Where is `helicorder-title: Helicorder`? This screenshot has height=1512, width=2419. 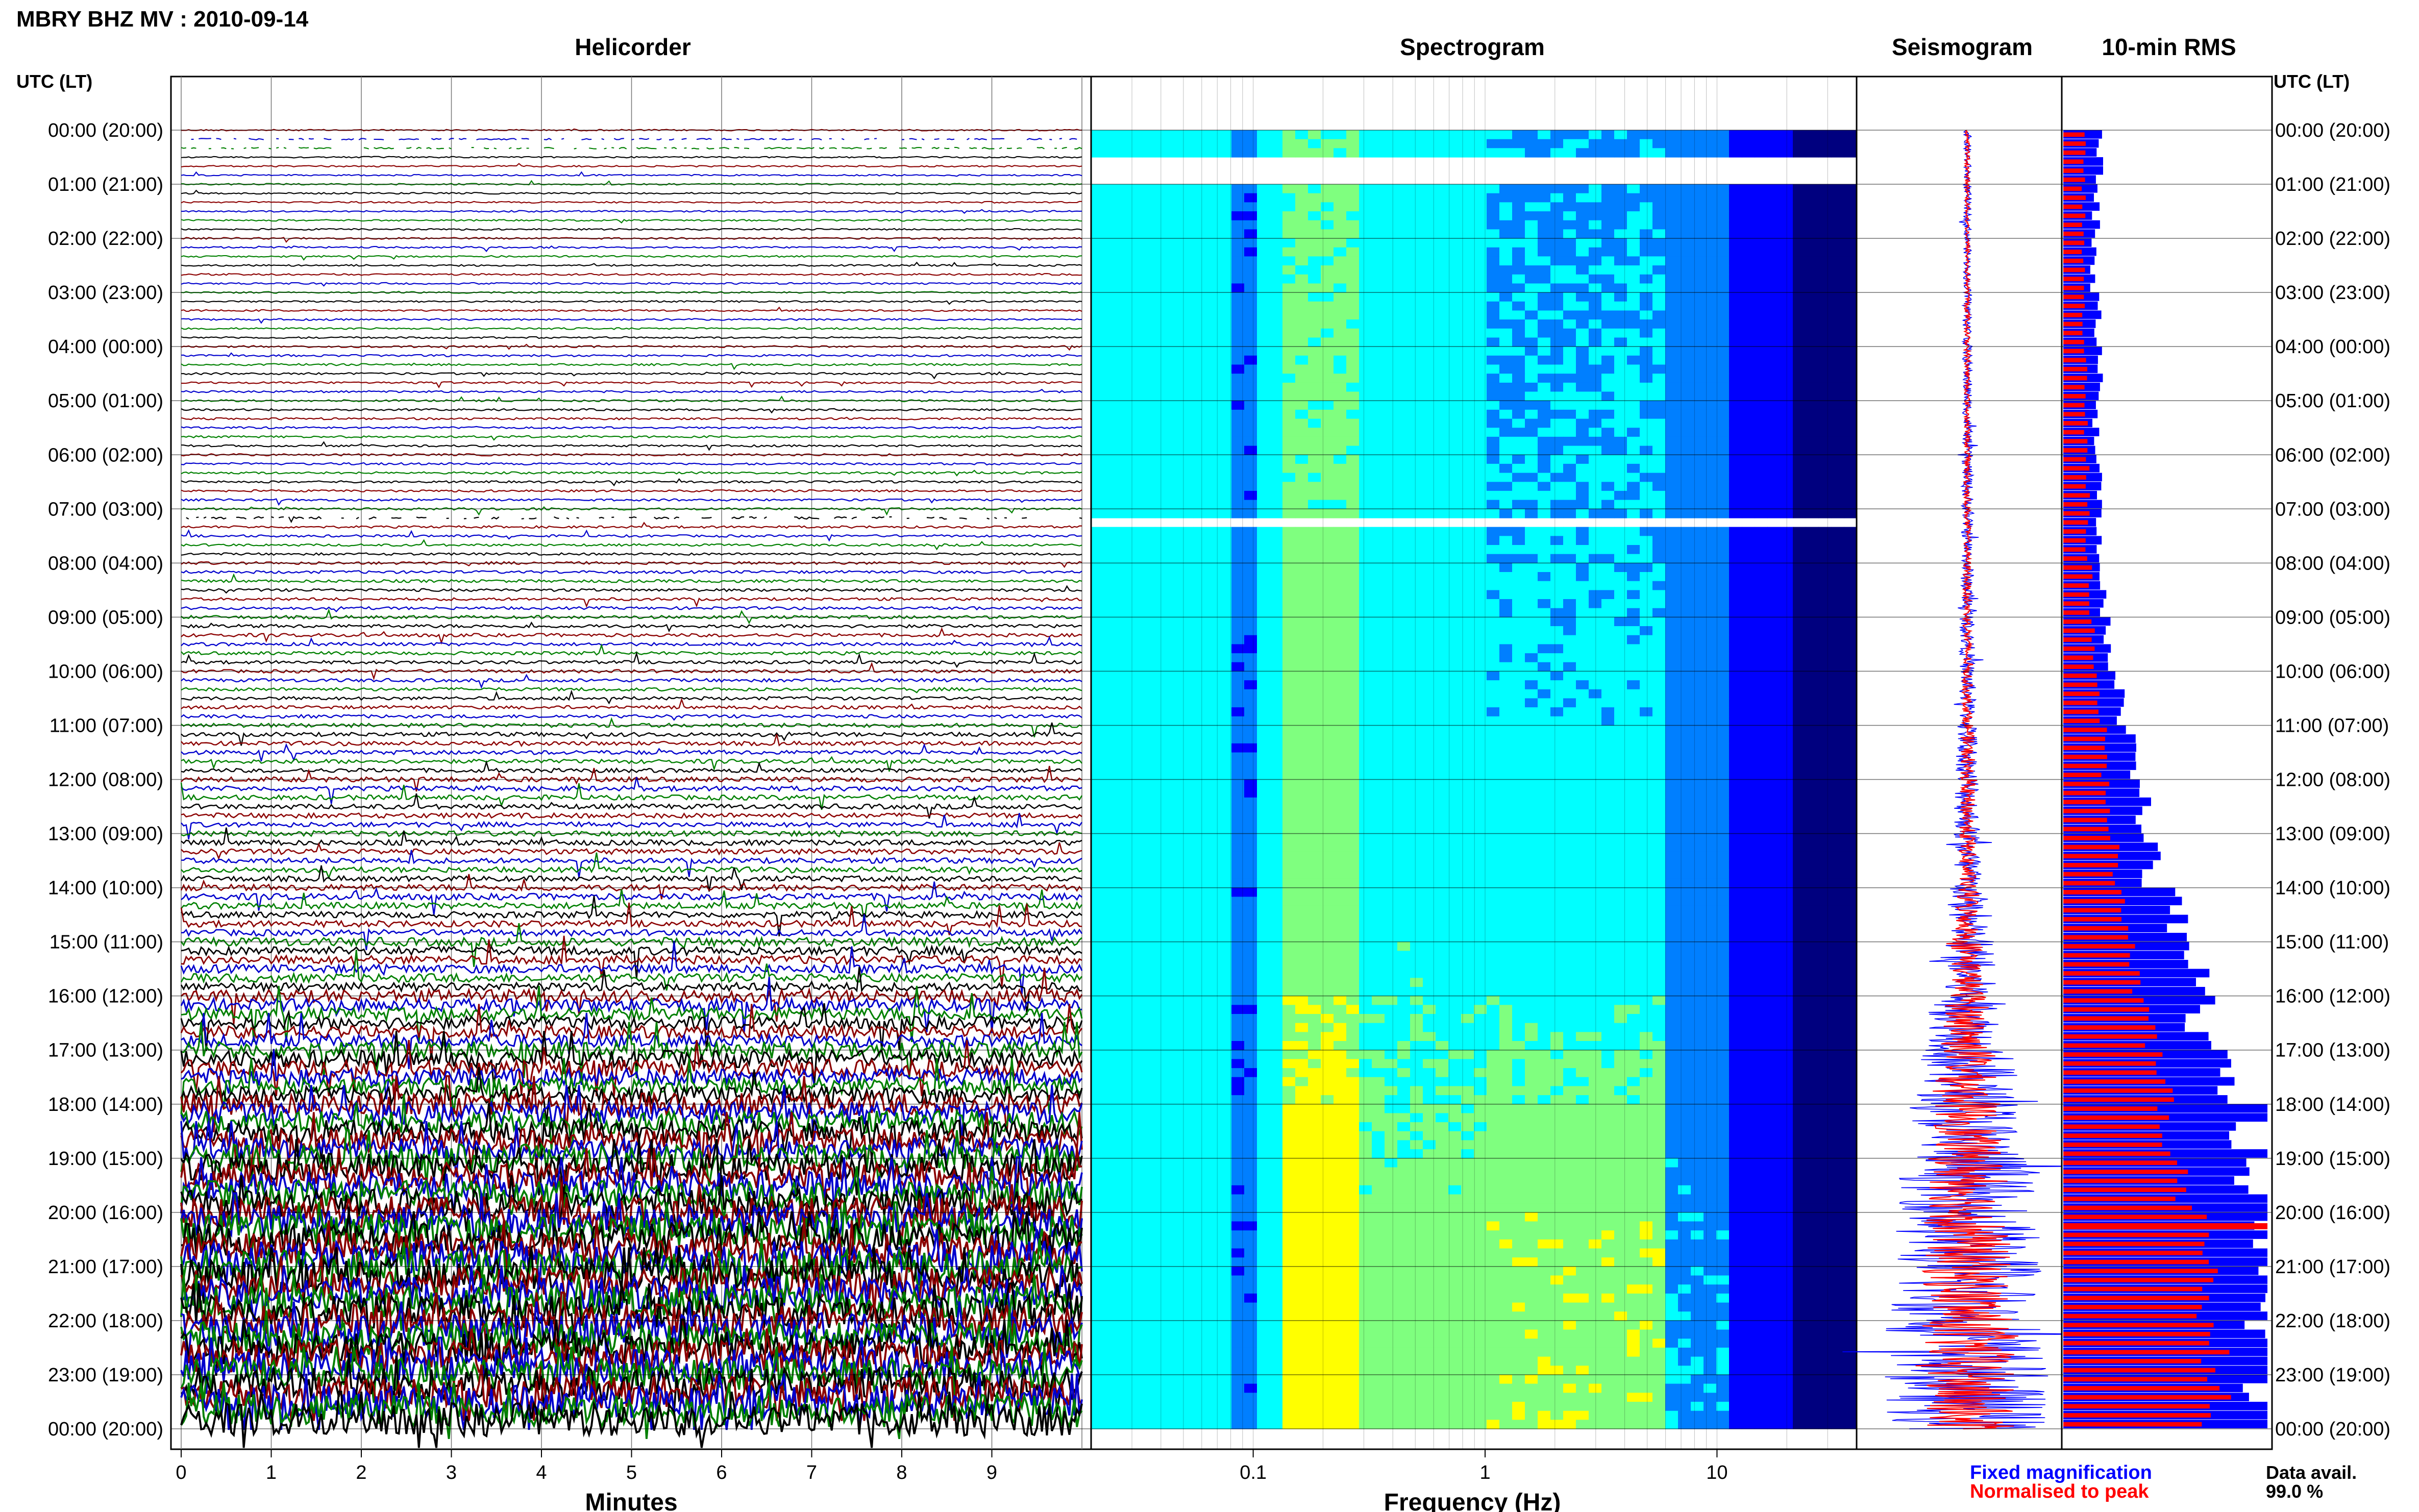 helicorder-title: Helicorder is located at coordinates (633, 47).